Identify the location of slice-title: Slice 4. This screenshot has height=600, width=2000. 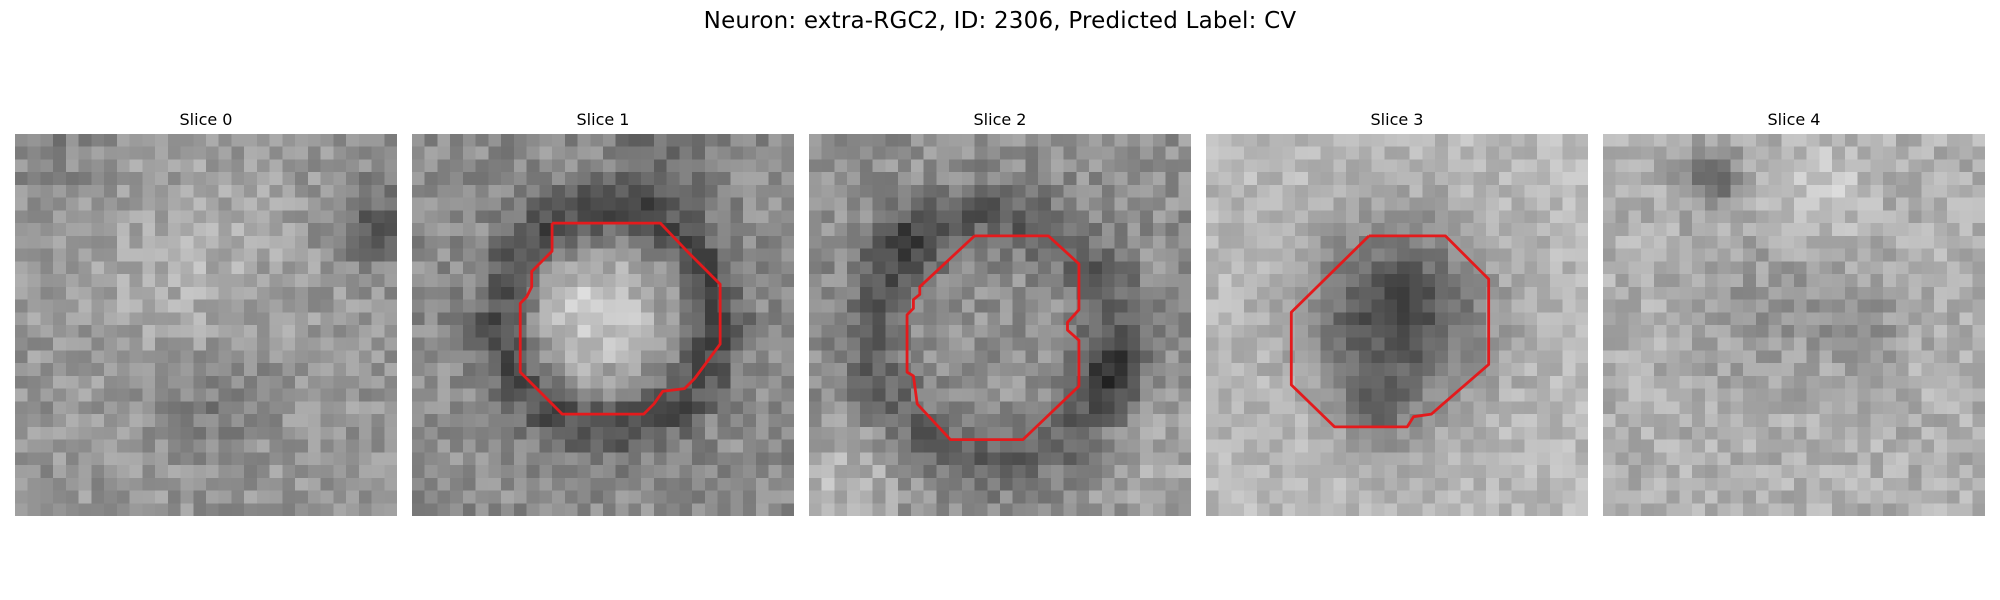
(1794, 119).